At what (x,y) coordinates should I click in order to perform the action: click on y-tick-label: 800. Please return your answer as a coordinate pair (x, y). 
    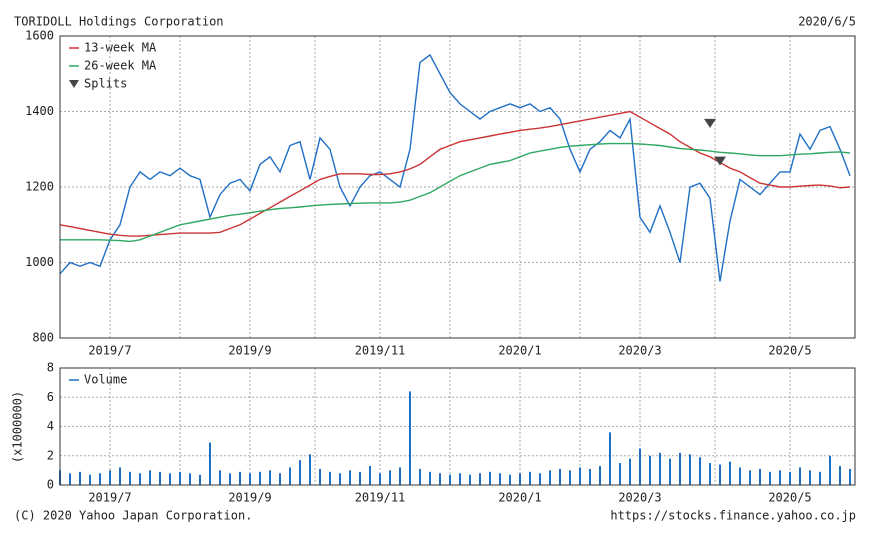
    Looking at the image, I should click on (43, 338).